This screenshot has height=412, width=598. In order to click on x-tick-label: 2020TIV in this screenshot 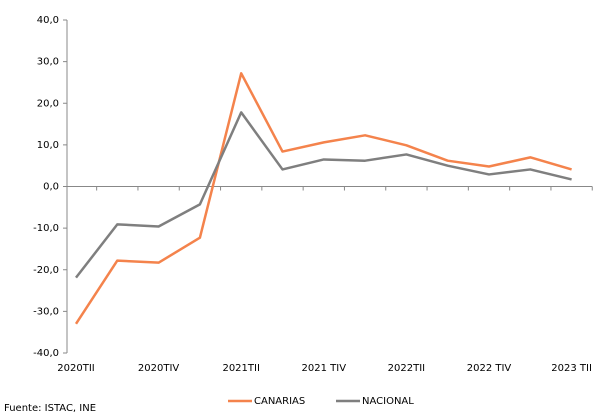, I will do `click(159, 368)`.